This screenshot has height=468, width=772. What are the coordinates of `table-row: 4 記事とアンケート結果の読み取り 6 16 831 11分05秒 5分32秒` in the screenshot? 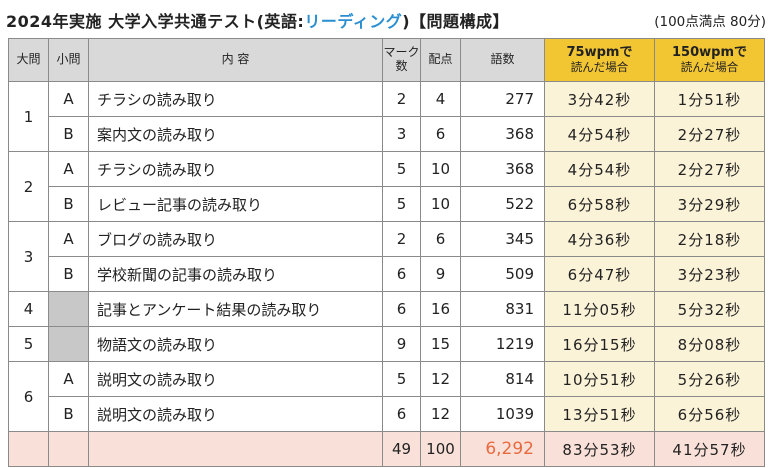 It's located at (386, 309).